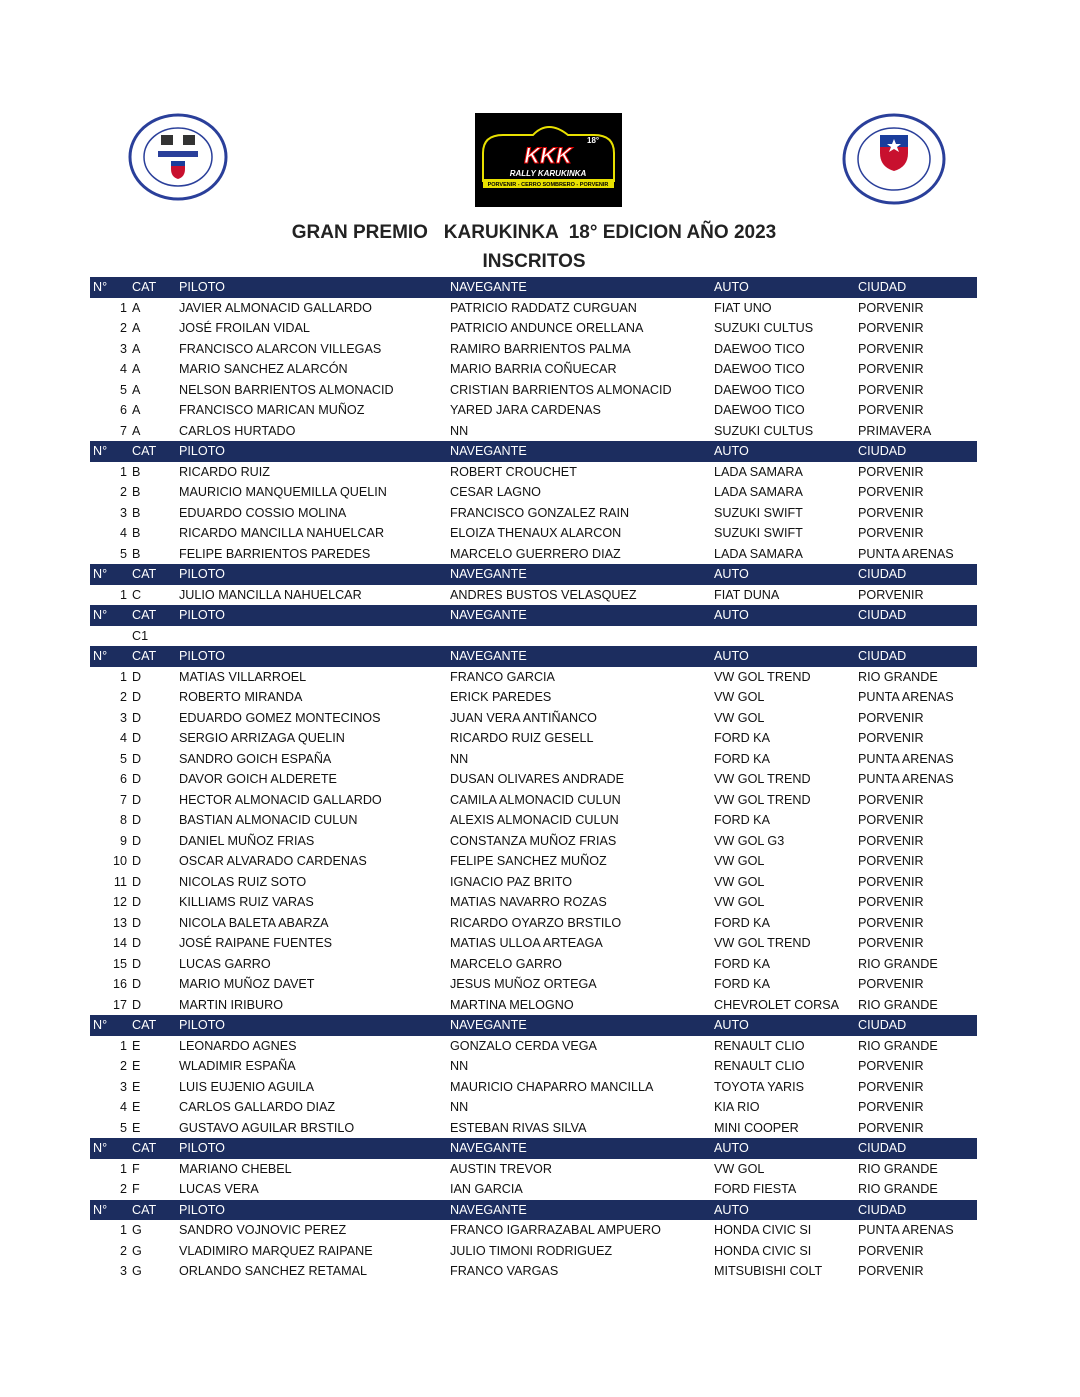 This screenshot has width=1080, height=1397. What do you see at coordinates (123, 717) in the screenshot?
I see `cell-number: 3` at bounding box center [123, 717].